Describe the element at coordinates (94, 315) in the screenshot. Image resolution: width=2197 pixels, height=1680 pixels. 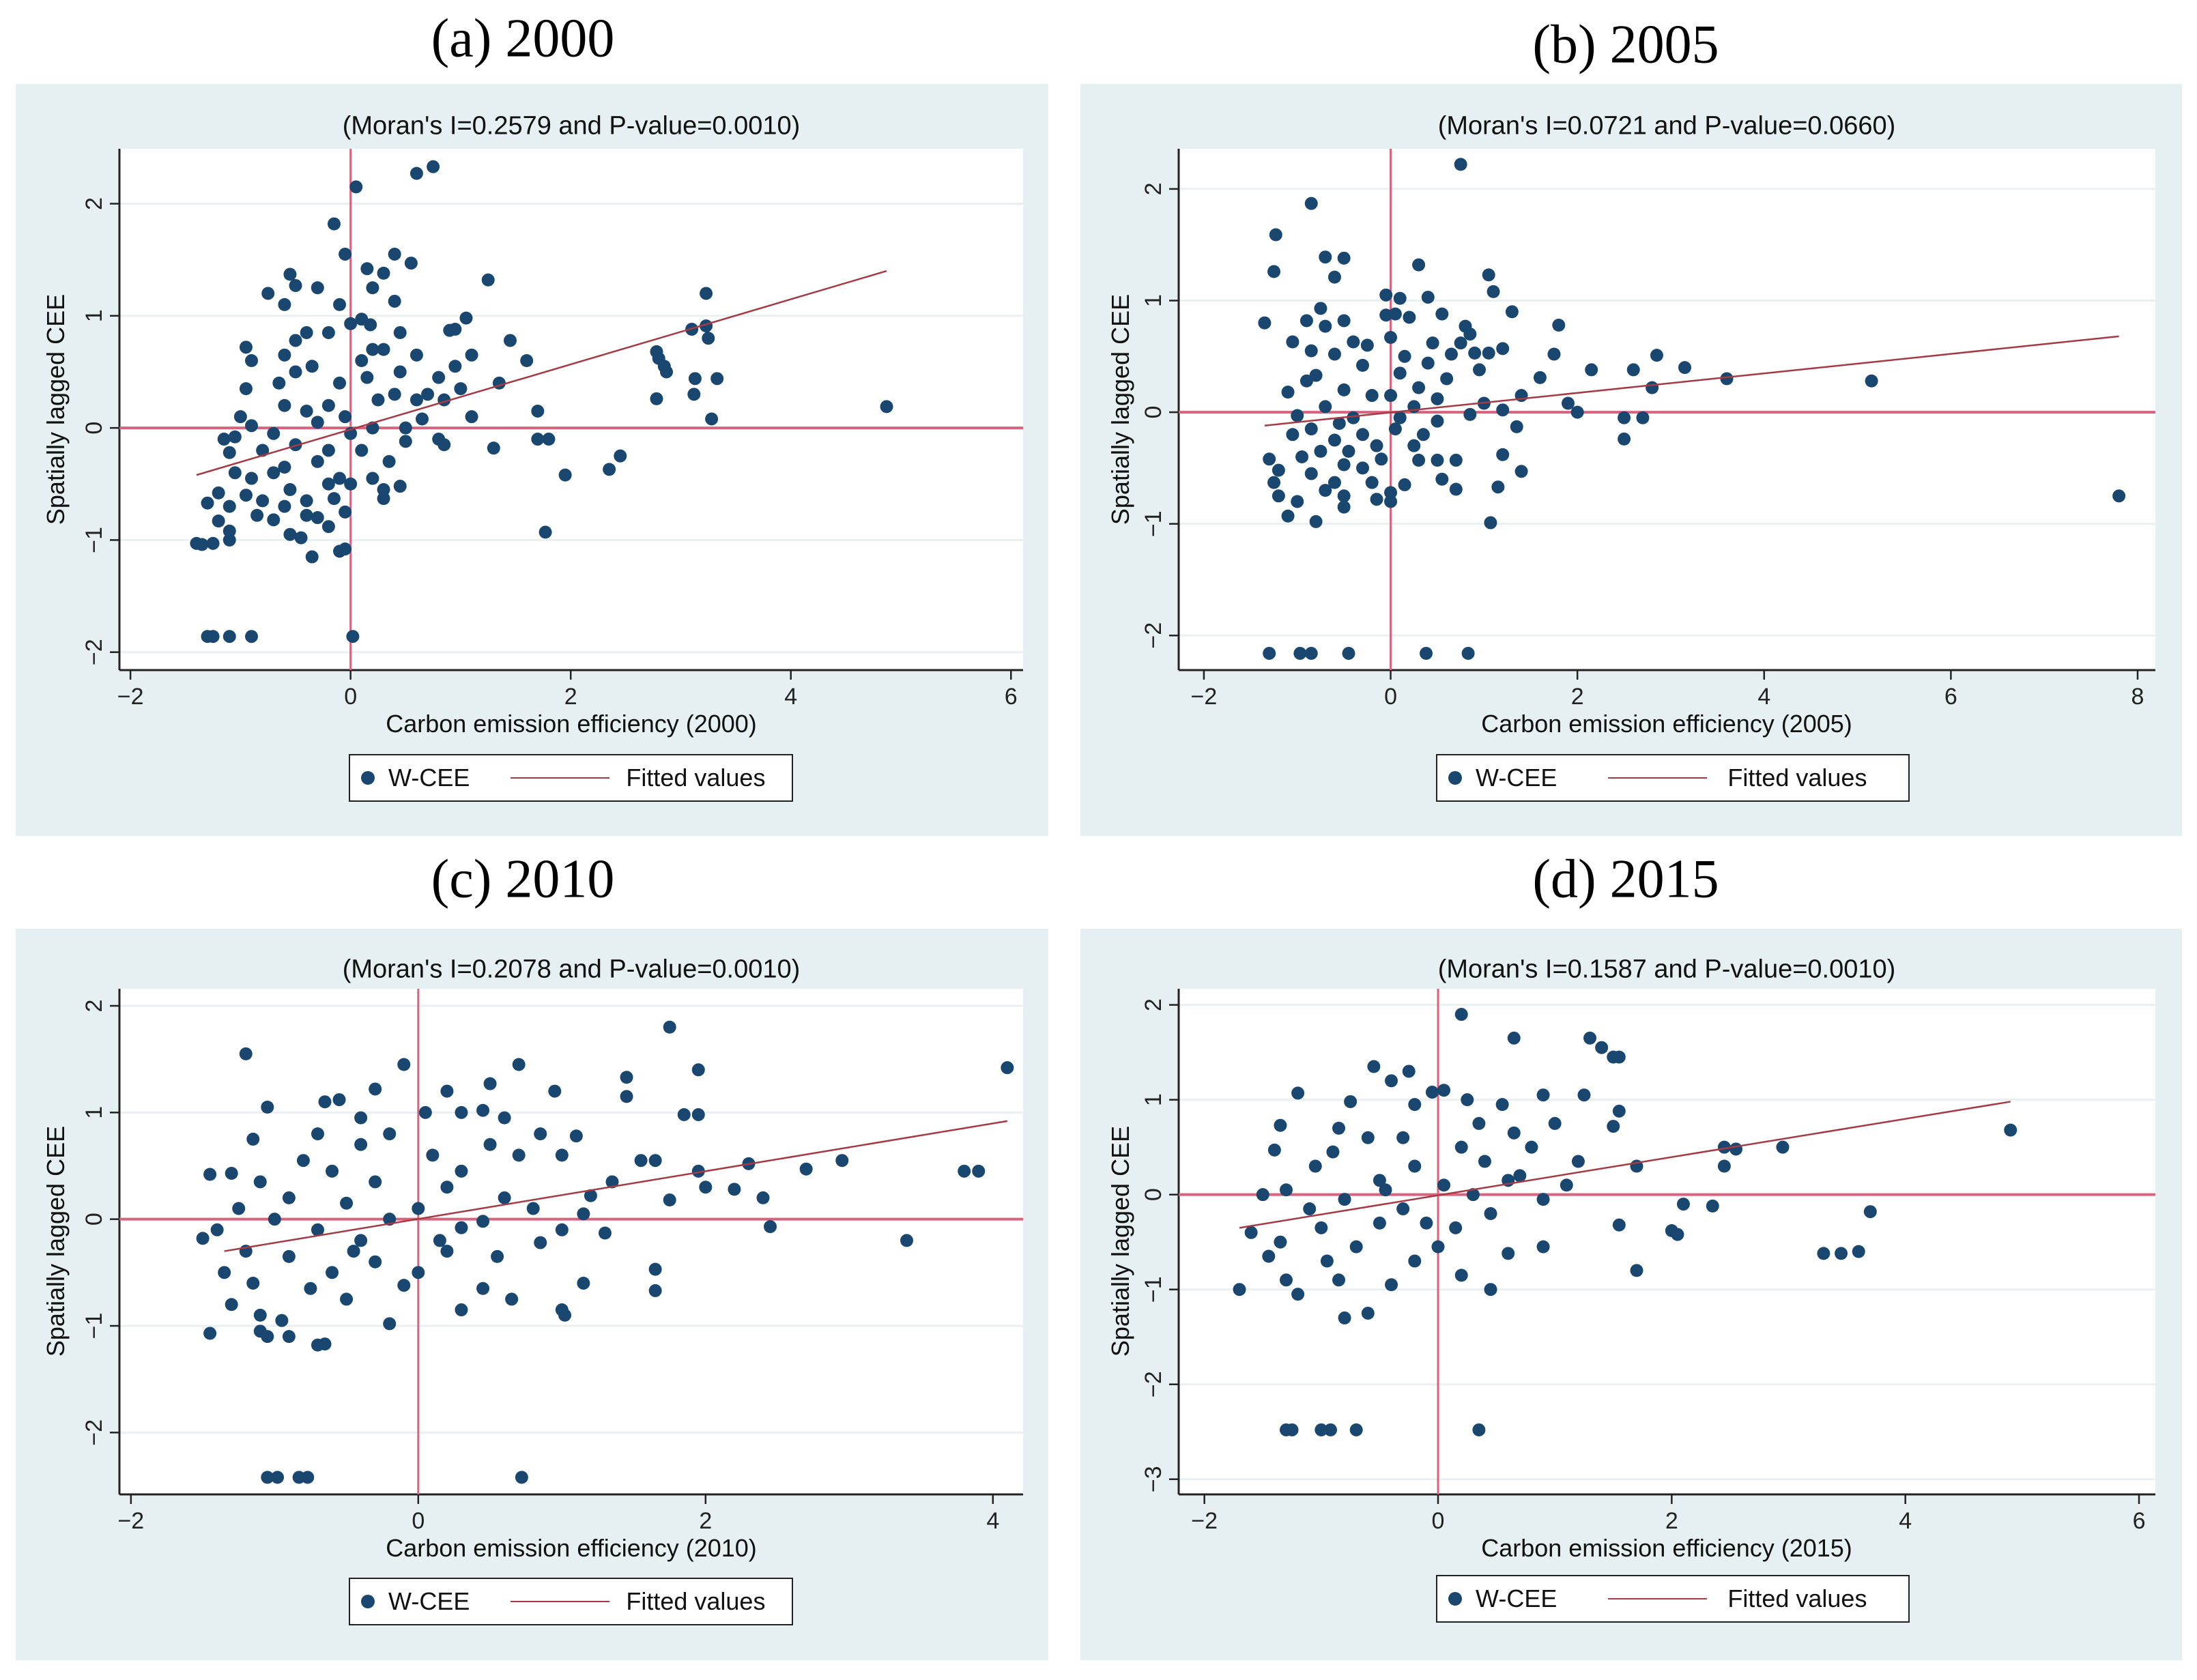
I see `y-tick-label: 1` at that location.